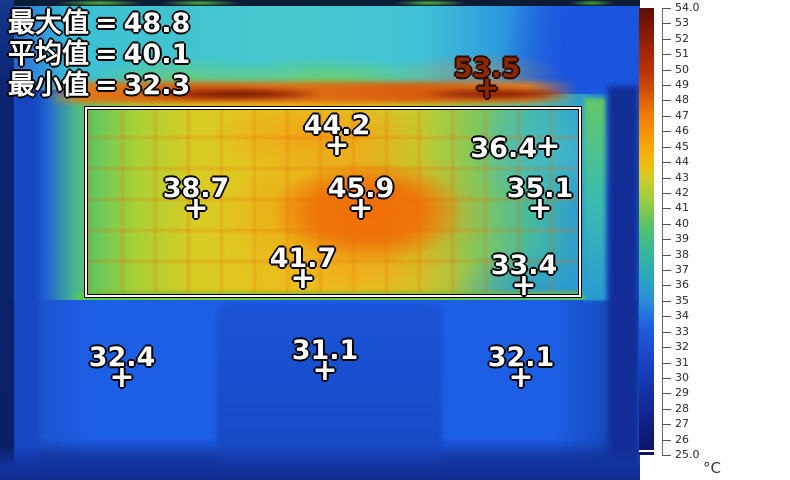 The width and height of the screenshot is (790, 480). I want to click on scale-tick-label: 36, so click(682, 285).